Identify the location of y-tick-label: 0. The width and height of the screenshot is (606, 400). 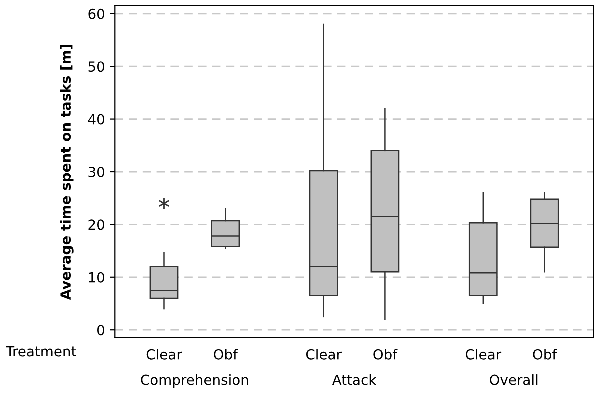
(100, 330).